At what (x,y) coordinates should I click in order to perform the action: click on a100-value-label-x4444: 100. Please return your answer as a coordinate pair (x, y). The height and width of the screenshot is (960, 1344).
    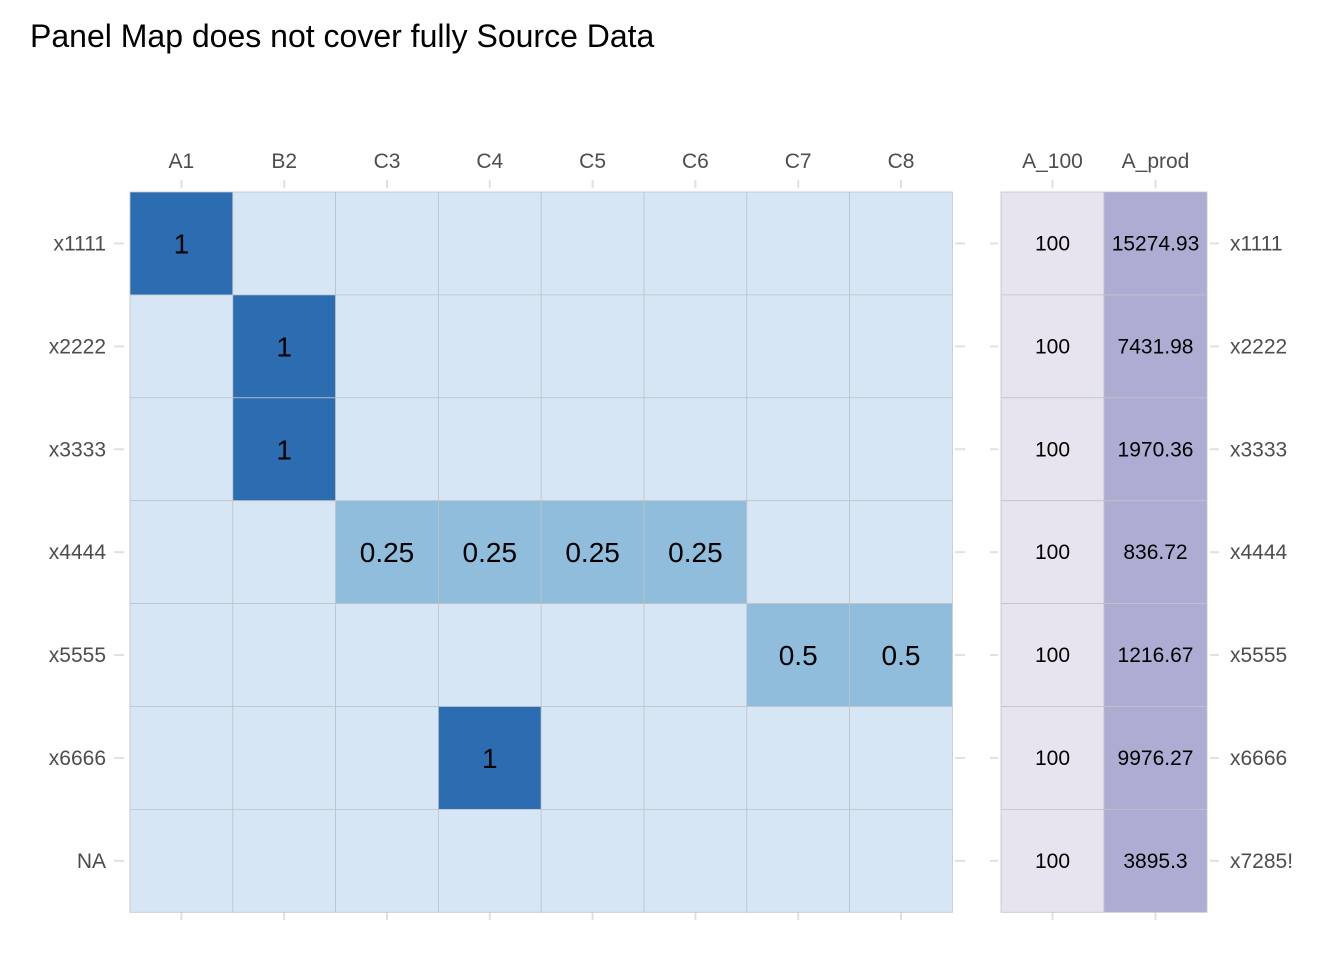
    Looking at the image, I should click on (1052, 552).